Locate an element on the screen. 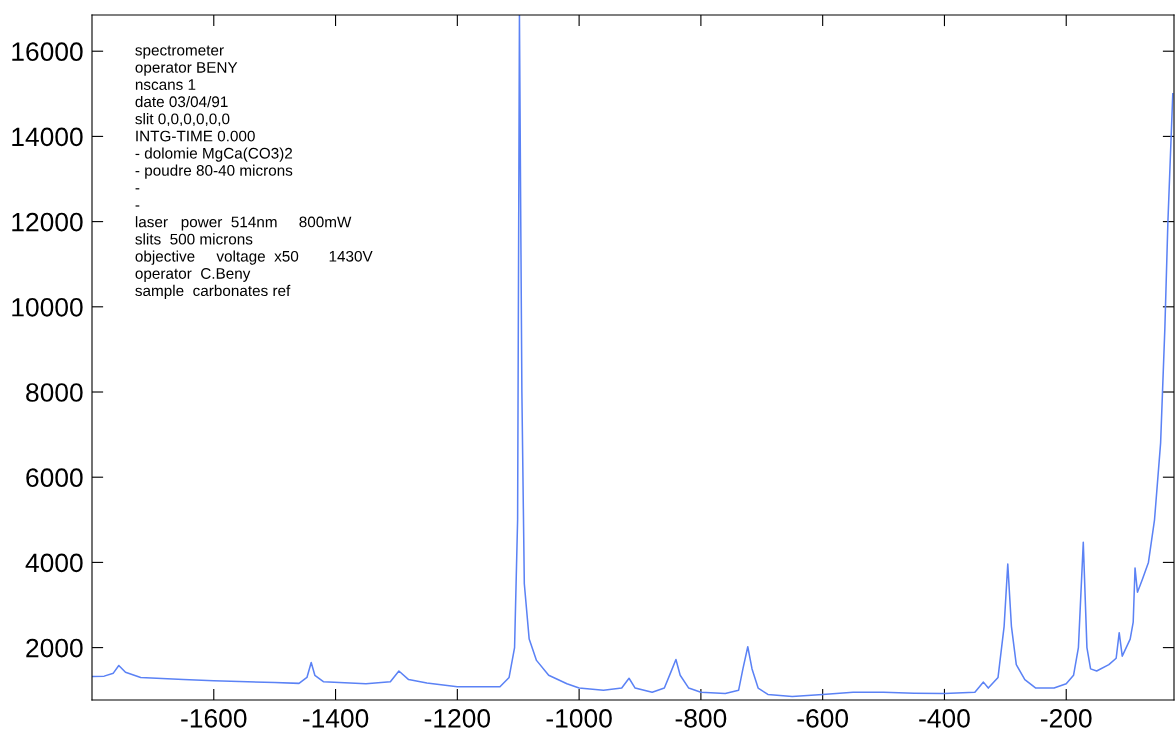  annotation: - dolomie MgCa(CO3)2 is located at coordinates (214, 154).